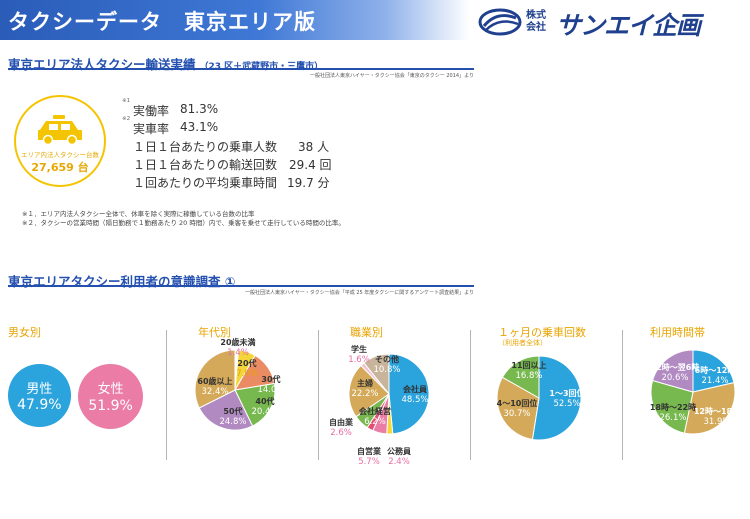 This screenshot has height=519, width=750. What do you see at coordinates (528, 376) in the screenshot?
I see `pie-slice-value-3: 16.8%` at bounding box center [528, 376].